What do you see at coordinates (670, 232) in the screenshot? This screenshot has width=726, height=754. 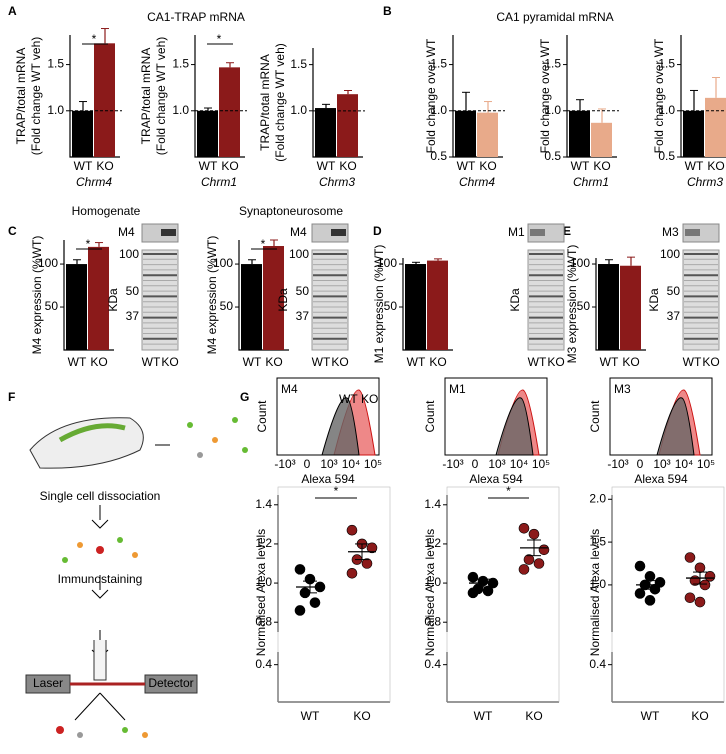 I see `blot-protein: M3` at bounding box center [670, 232].